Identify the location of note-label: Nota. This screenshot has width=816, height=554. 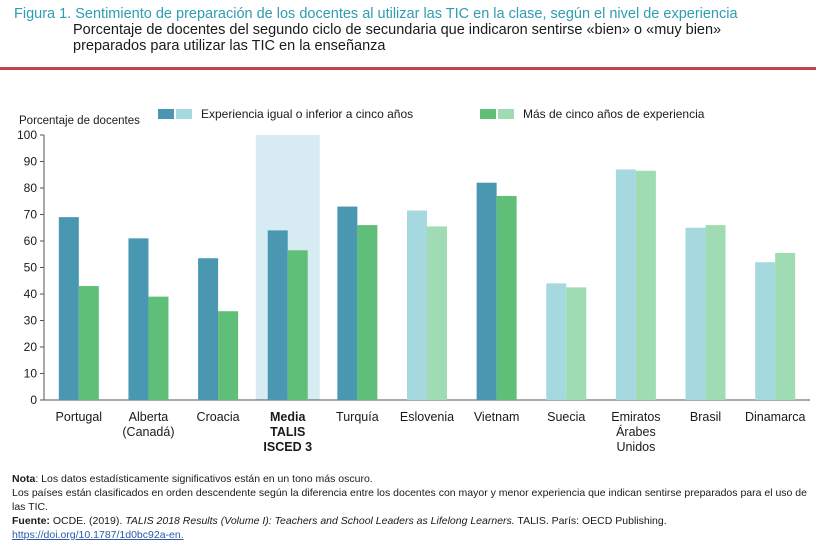
(24, 479).